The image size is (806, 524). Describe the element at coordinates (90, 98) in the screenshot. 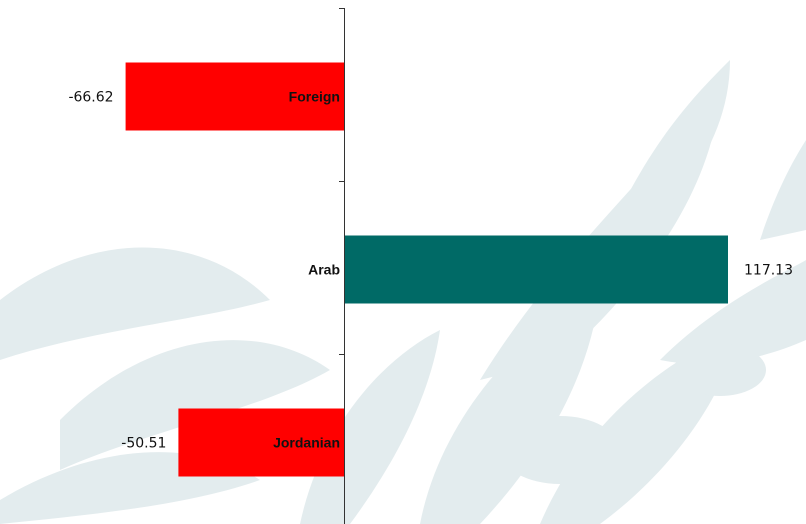

I see `value-label-foreign: -66.62` at that location.